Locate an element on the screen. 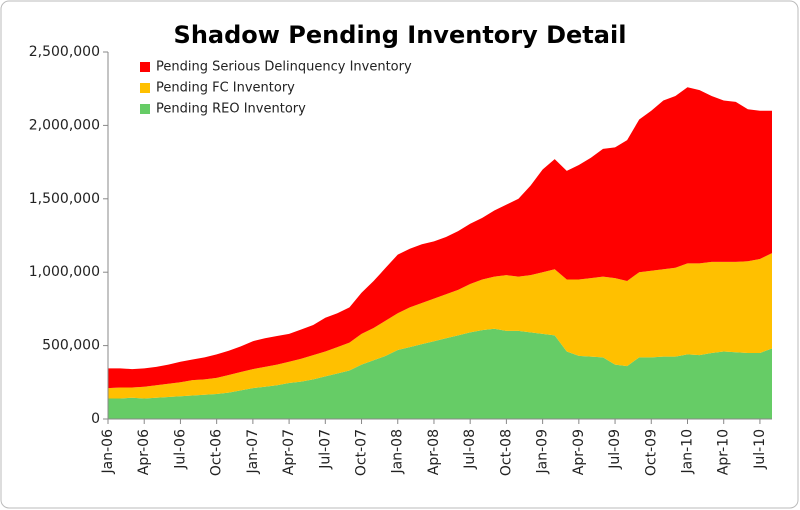 The height and width of the screenshot is (510, 800). legend-label: Pending Serious Delinquency Inventory is located at coordinates (284, 67).